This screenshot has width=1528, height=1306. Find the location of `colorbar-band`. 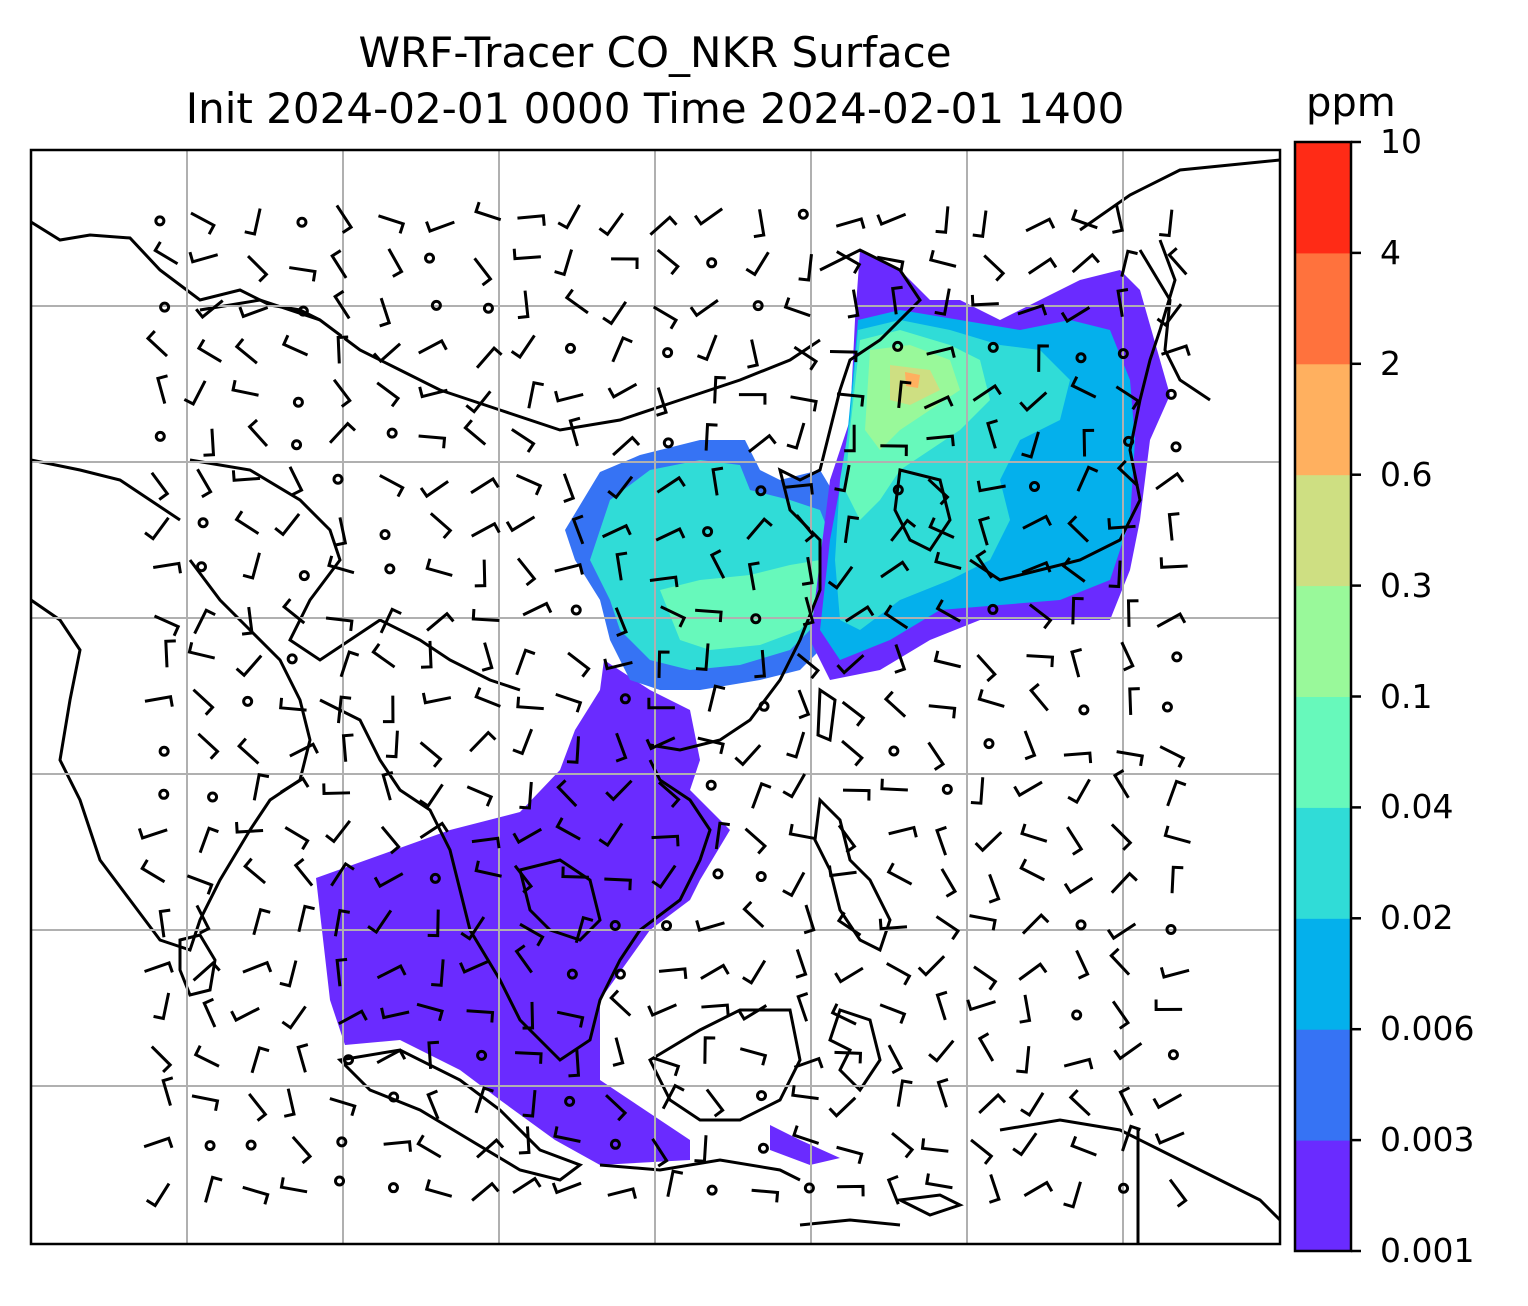

colorbar-band is located at coordinates (1323, 641).